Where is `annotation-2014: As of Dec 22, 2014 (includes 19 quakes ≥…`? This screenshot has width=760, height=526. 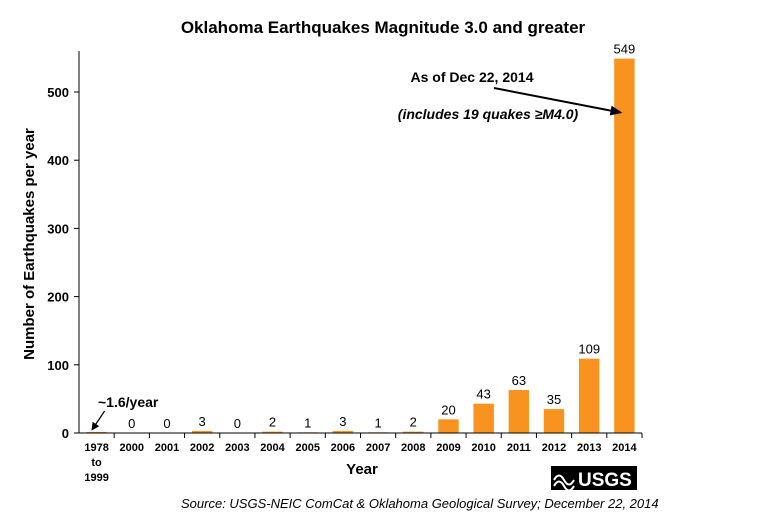 annotation-2014: As of Dec 22, 2014 (includes 19 quakes ≥… is located at coordinates (510, 95).